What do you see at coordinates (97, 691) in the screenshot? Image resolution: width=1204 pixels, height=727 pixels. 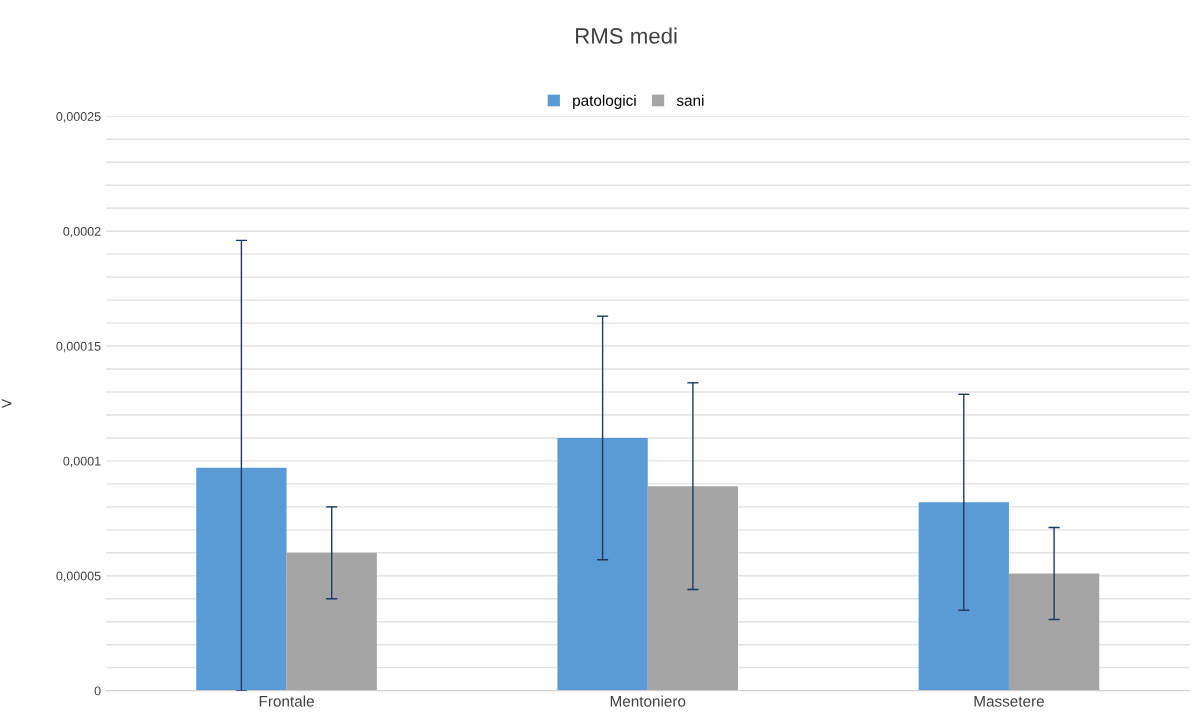 I see `y-tick-label: 0` at bounding box center [97, 691].